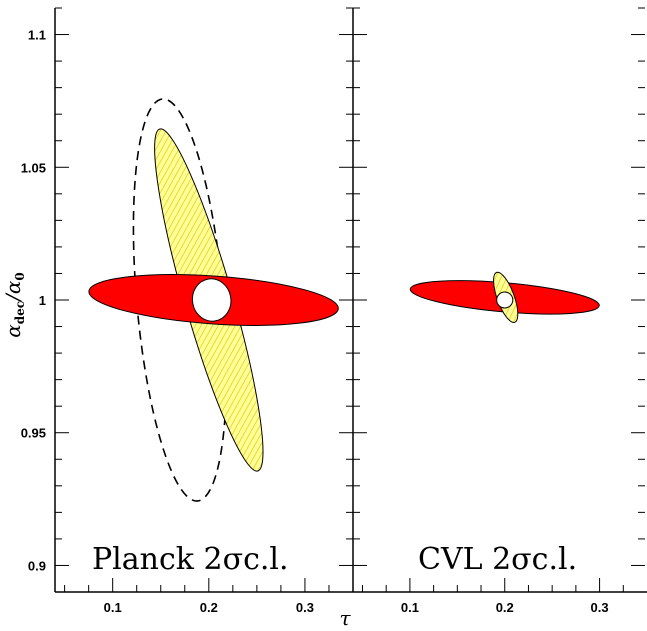 The width and height of the screenshot is (647, 631). What do you see at coordinates (13, 291) in the screenshot?
I see `y-axis-label-slash: /α` at bounding box center [13, 291].